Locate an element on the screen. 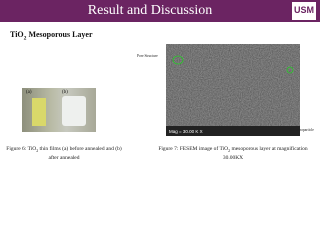 This screenshot has width=320, height=240. annotation: TiO2 nanoparticle is located at coordinates (301, 131).